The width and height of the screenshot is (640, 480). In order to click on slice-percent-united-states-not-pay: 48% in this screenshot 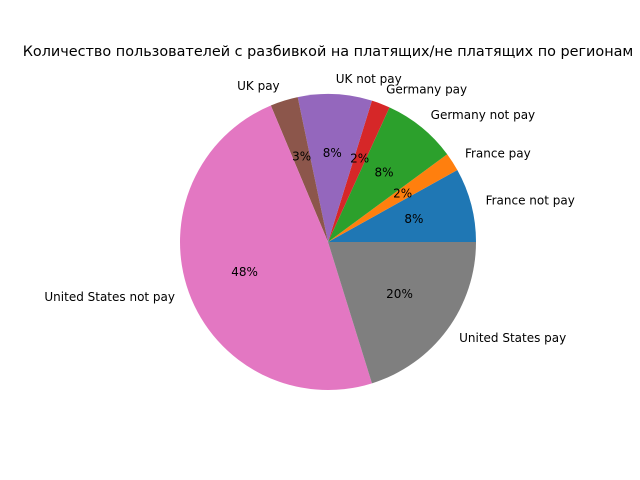, I will do `click(244, 272)`.